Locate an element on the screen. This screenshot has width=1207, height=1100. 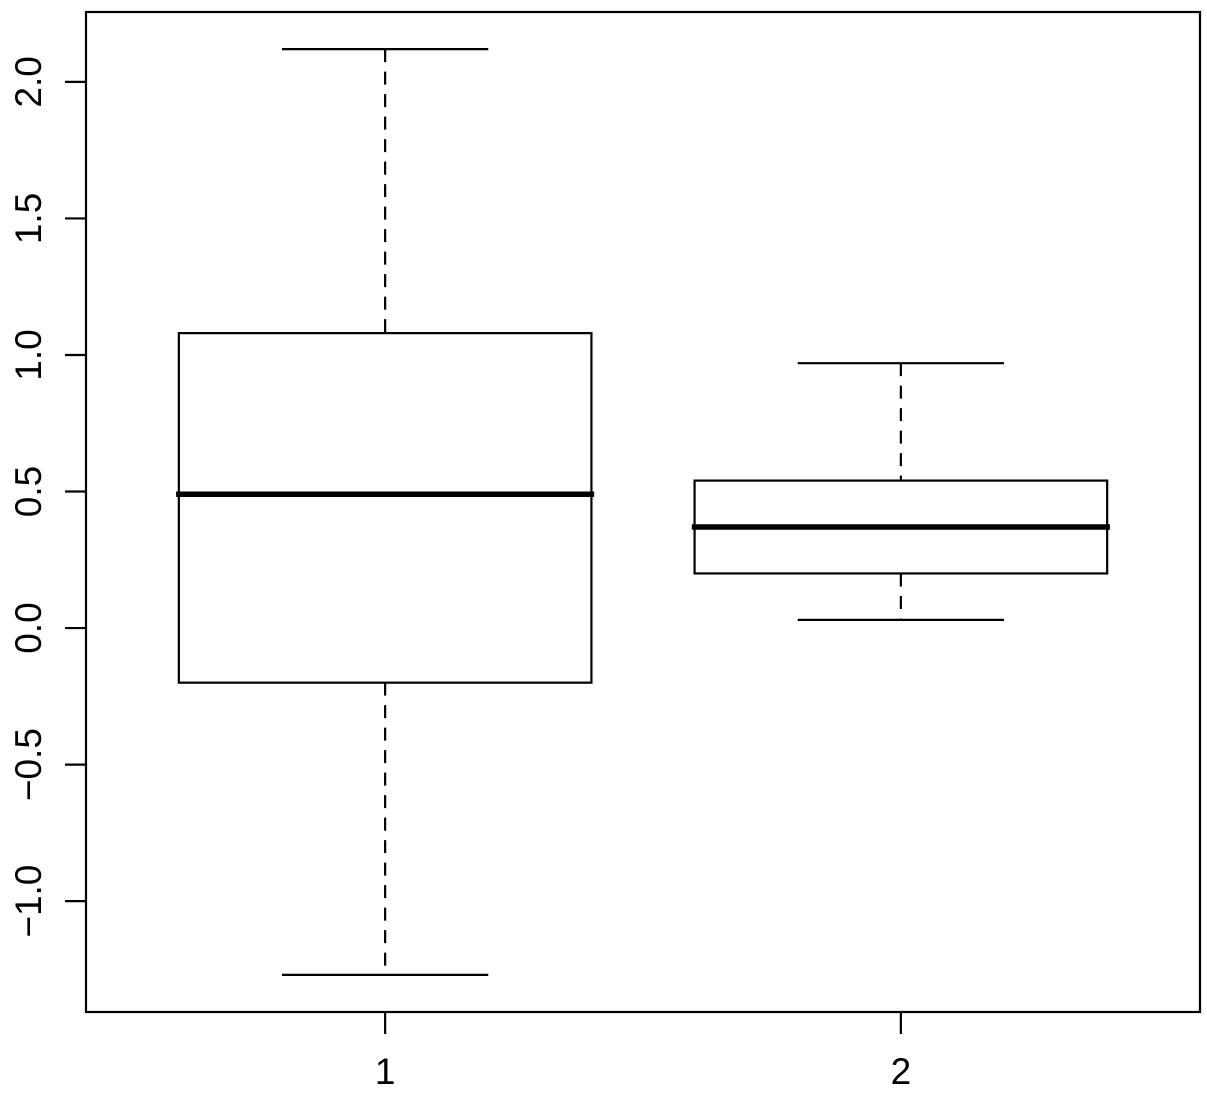
y-axis-tick-label: 1.0 is located at coordinates (28, 354).